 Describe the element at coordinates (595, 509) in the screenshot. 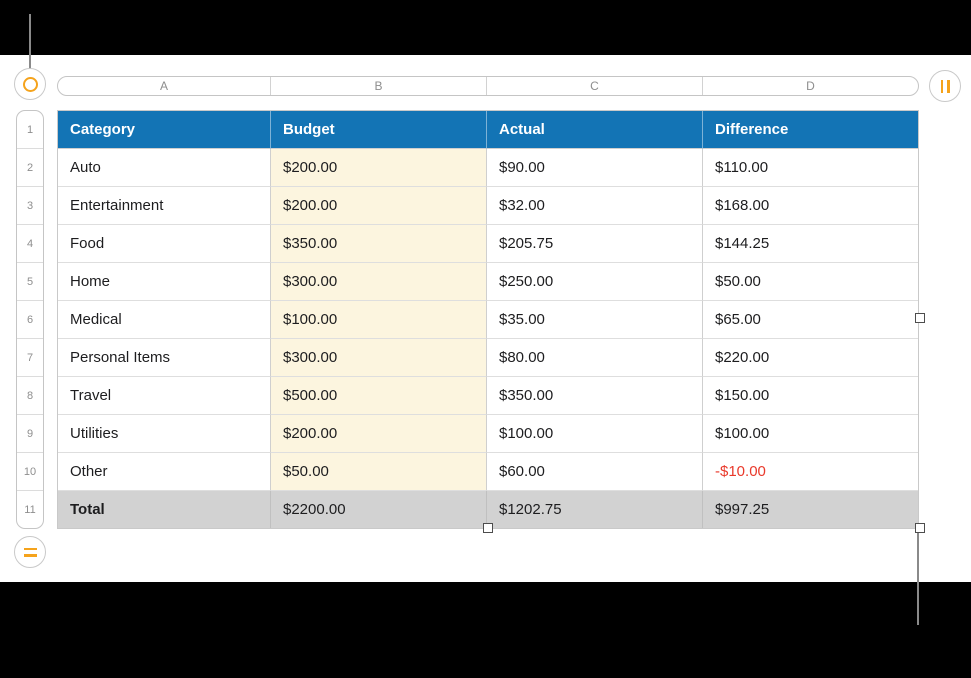

I see `total-cell-actual: $1202.75` at that location.